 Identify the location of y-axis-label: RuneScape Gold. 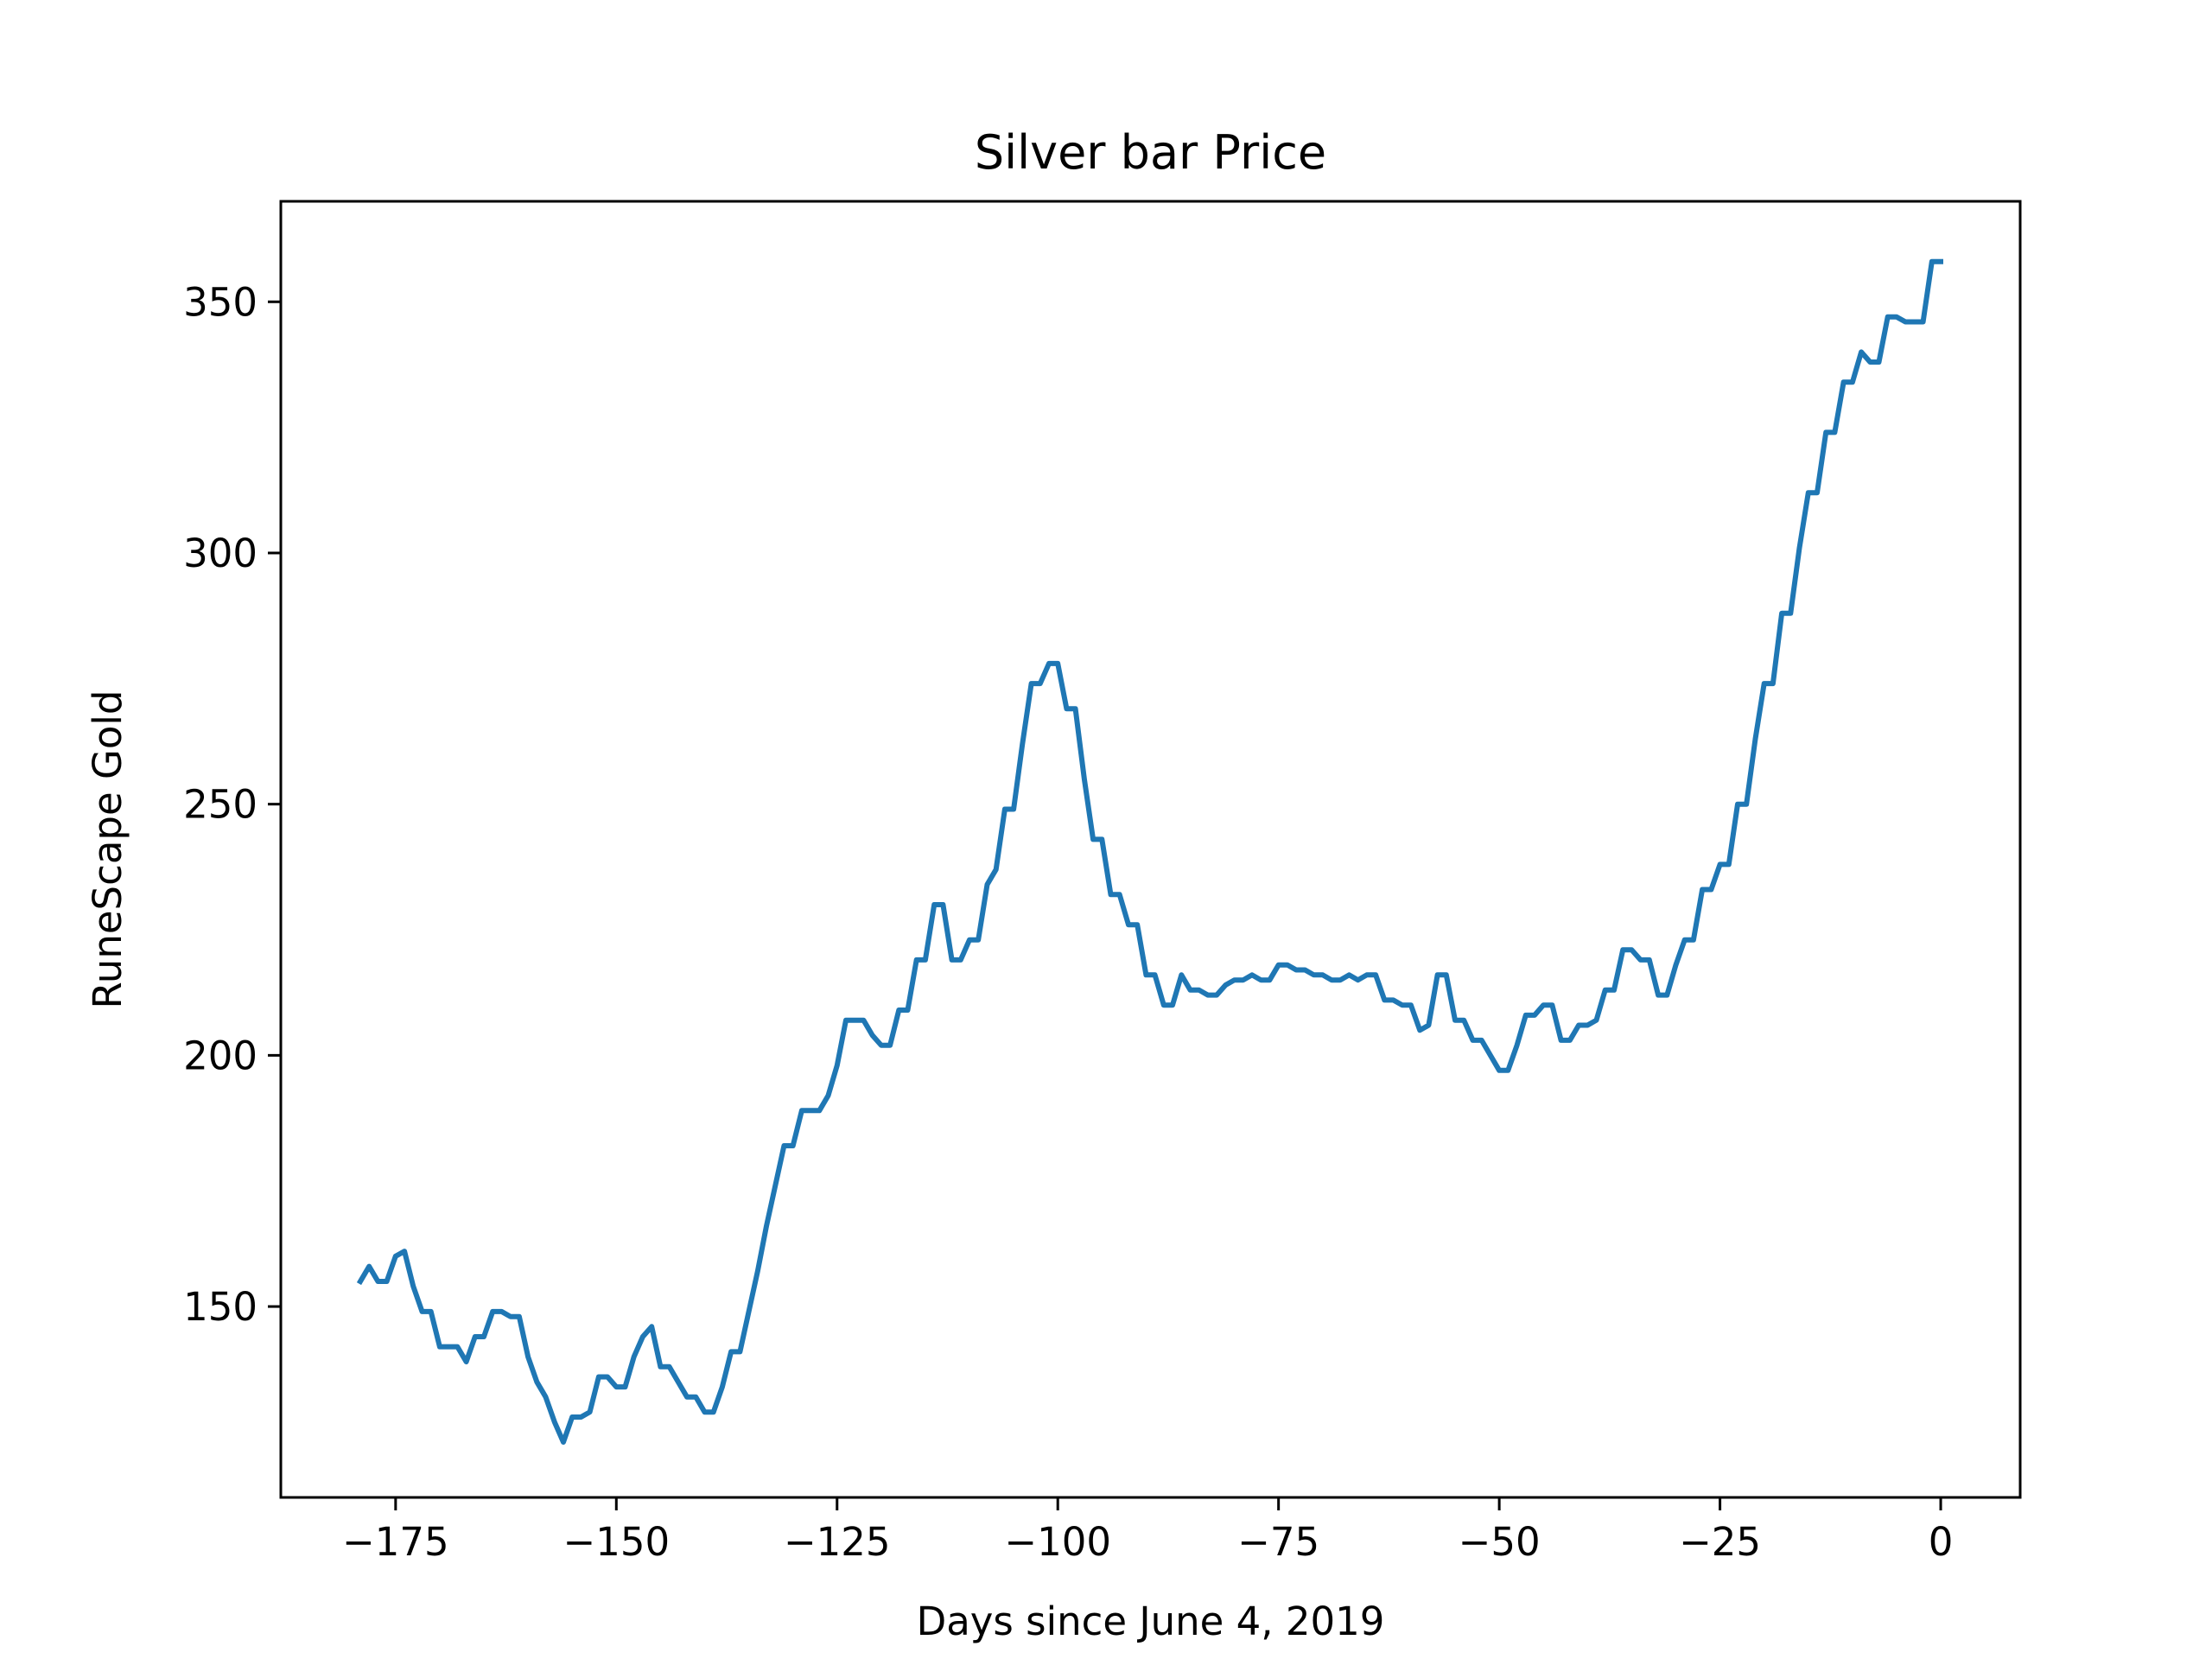
(107, 849).